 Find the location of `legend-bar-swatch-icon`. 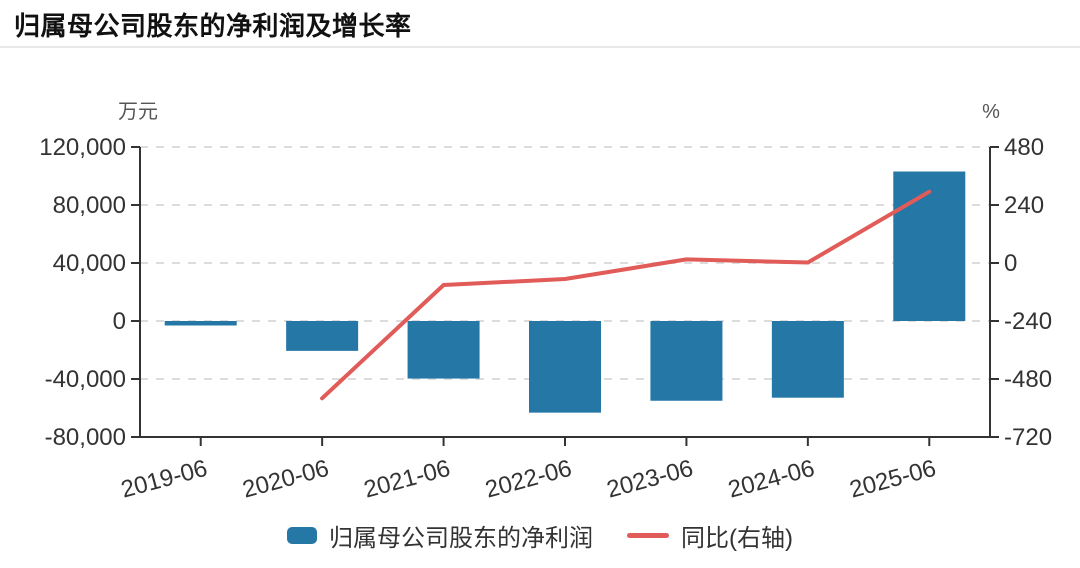

legend-bar-swatch-icon is located at coordinates (302, 535).